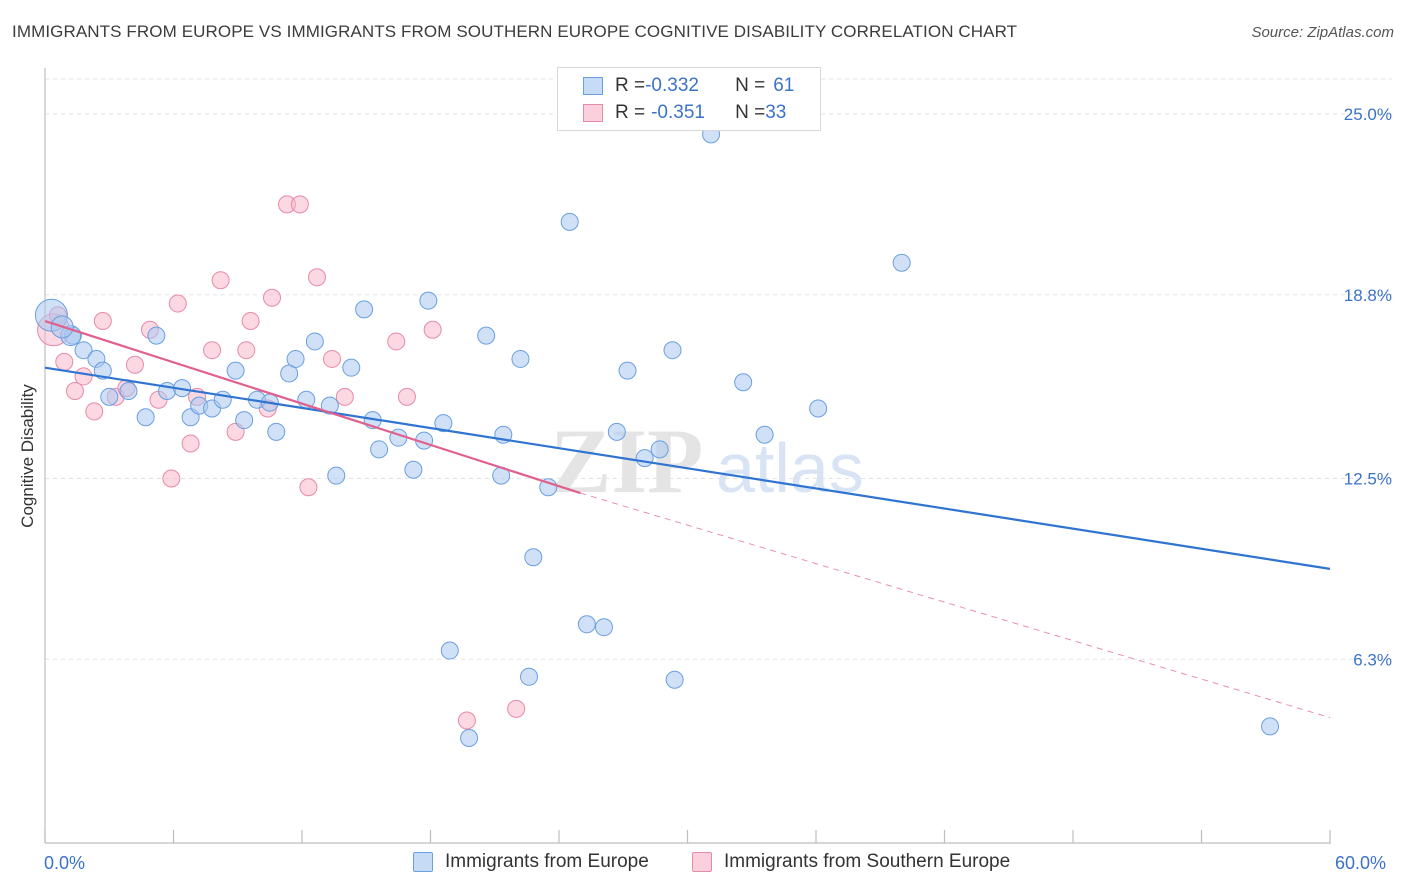 The height and width of the screenshot is (892, 1406). What do you see at coordinates (1368, 387) in the screenshot?
I see `y-tick-labels: 6.3% 12.5% 18.8% 25.0%` at bounding box center [1368, 387].